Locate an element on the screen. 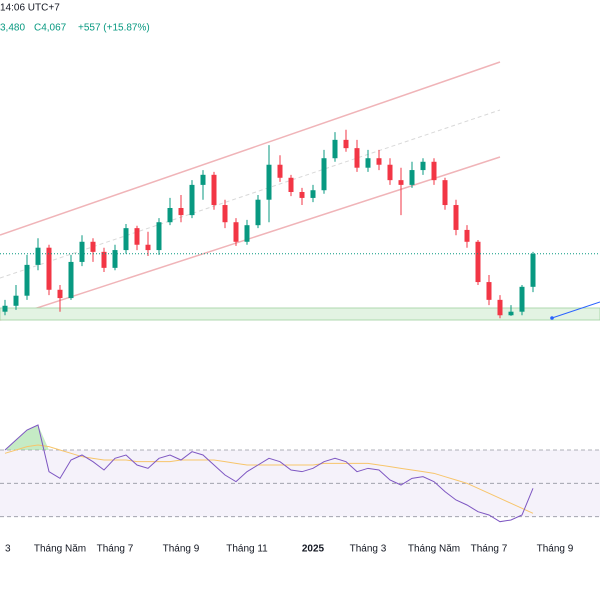 The image size is (600, 600). projection-point is located at coordinates (552, 318).